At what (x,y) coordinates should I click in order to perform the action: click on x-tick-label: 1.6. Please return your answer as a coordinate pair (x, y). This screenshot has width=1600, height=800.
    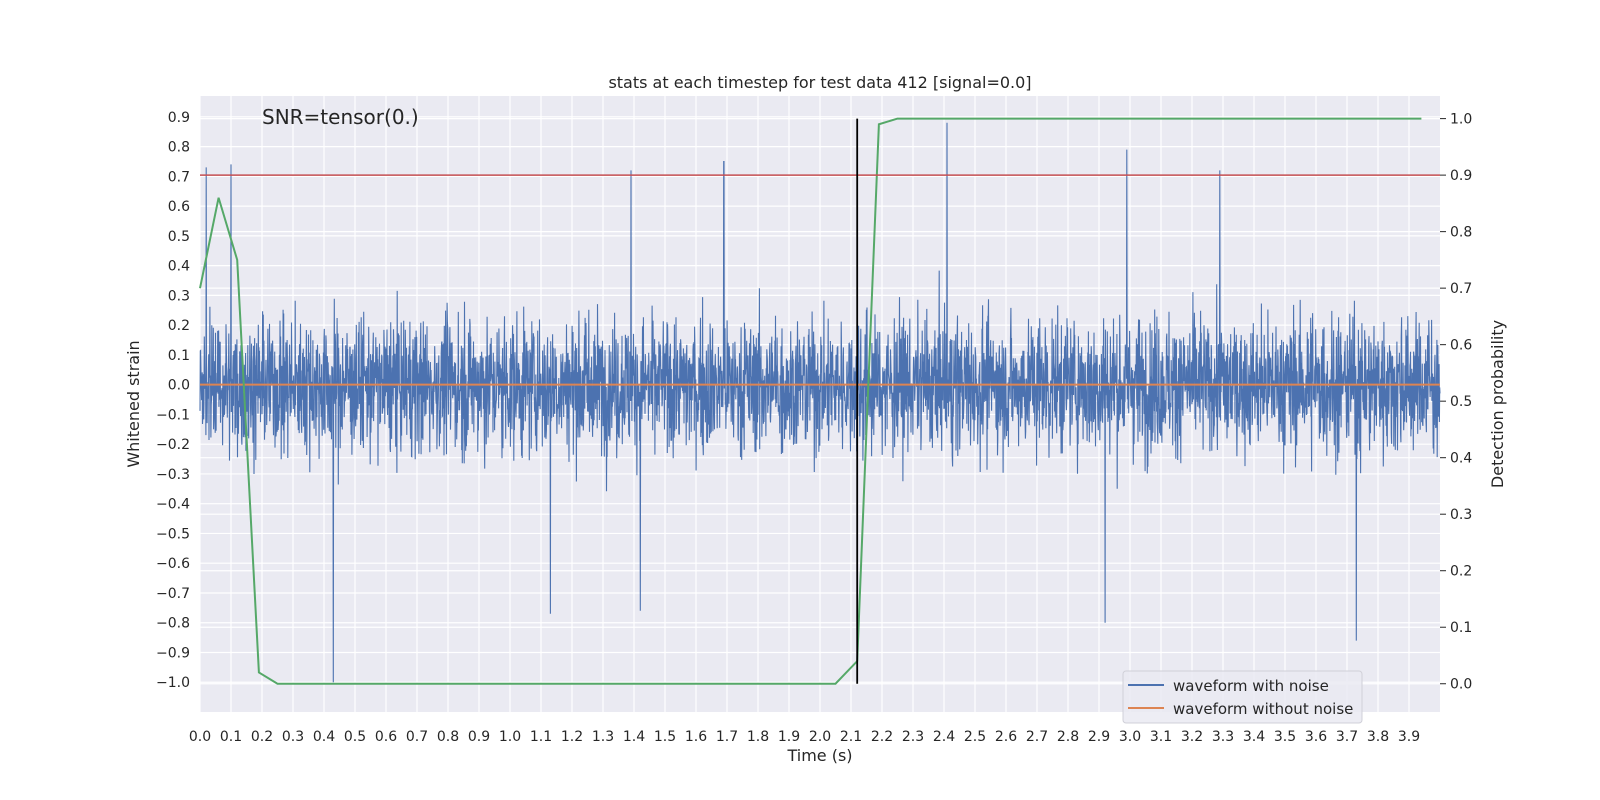
    Looking at the image, I should click on (696, 737).